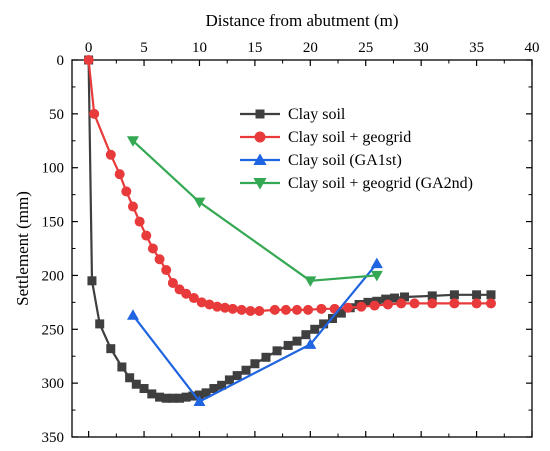  I want to click on legend-label: Clay soil + geogrid (GA2nd), so click(380, 183).